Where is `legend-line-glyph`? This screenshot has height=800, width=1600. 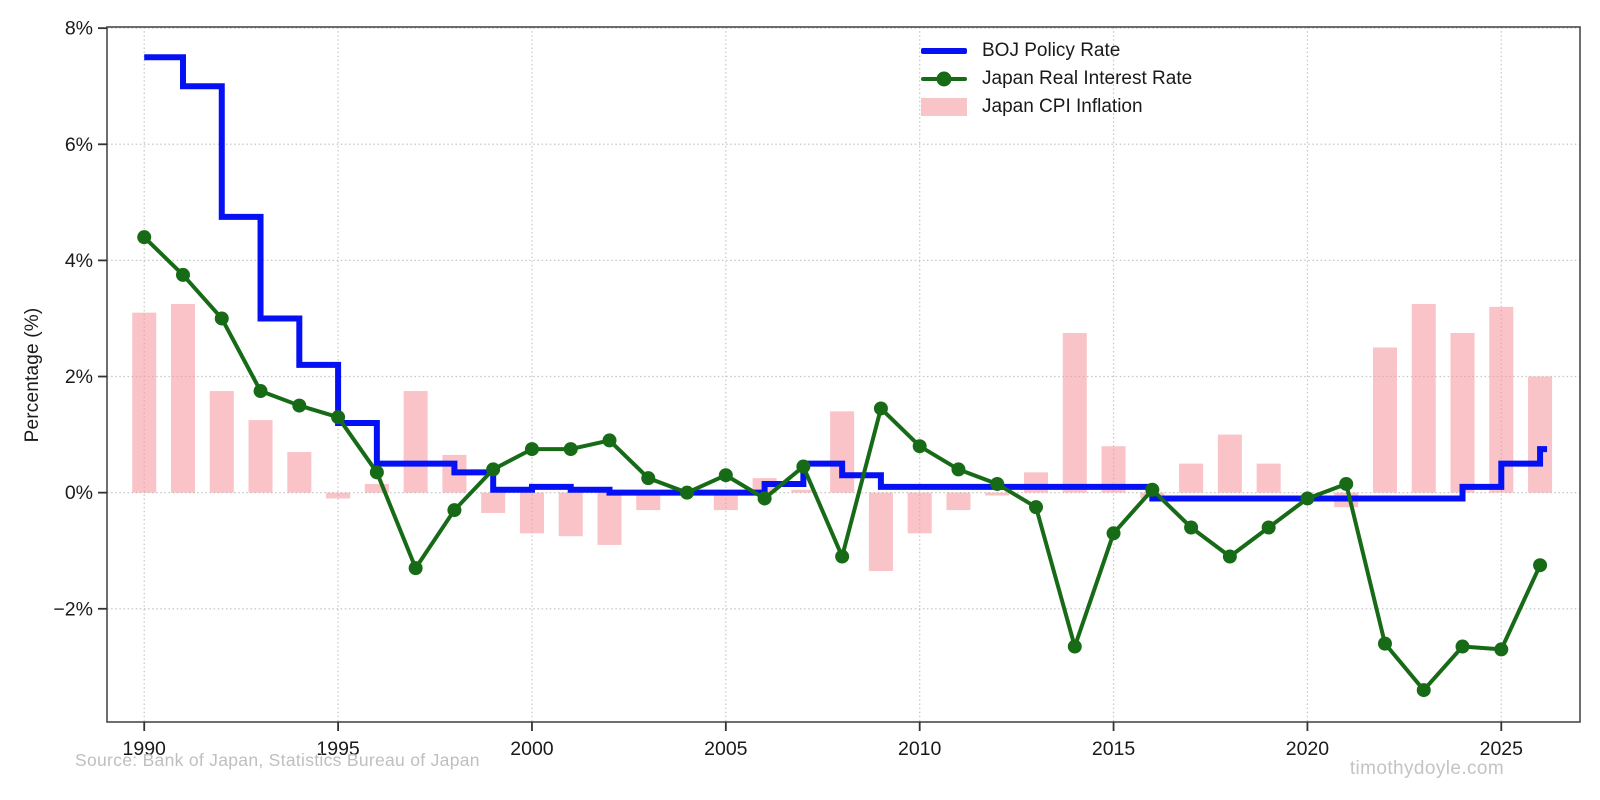 legend-line-glyph is located at coordinates (944, 50).